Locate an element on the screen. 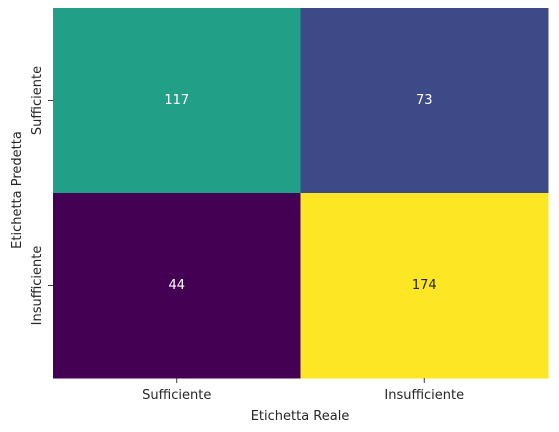 Image resolution: width=559 pixels, height=432 pixels. y-axis-ticks: Sufficiente Insufficiente is located at coordinates (41, 195).